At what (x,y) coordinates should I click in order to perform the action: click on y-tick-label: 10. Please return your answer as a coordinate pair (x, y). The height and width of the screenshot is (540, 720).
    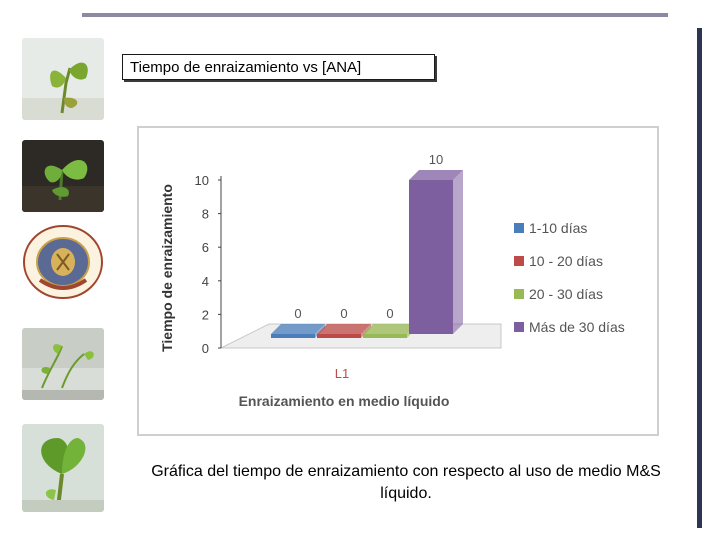
    Looking at the image, I should click on (202, 180).